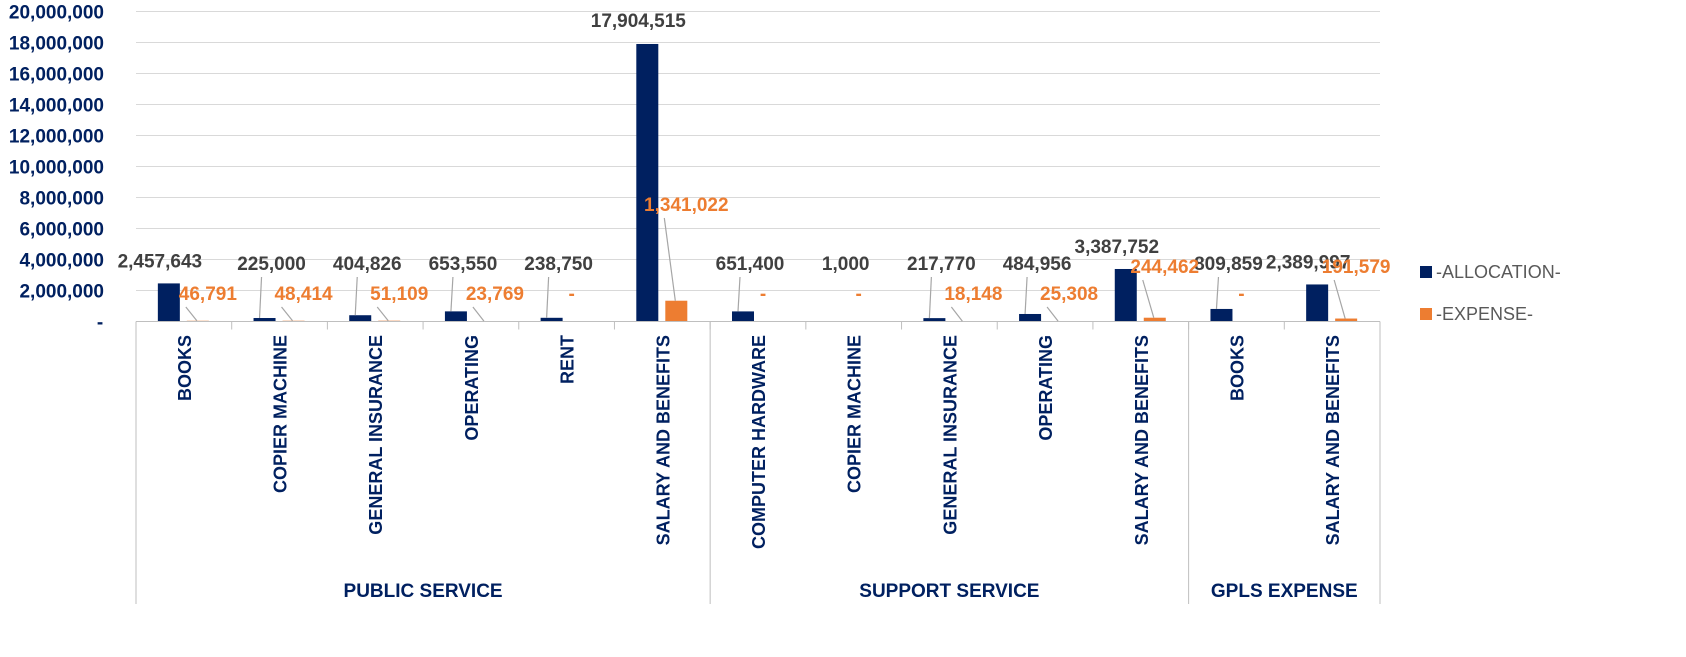 The height and width of the screenshot is (657, 1686). What do you see at coordinates (61, 261) in the screenshot?
I see `y-tick-label: 4,000,000` at bounding box center [61, 261].